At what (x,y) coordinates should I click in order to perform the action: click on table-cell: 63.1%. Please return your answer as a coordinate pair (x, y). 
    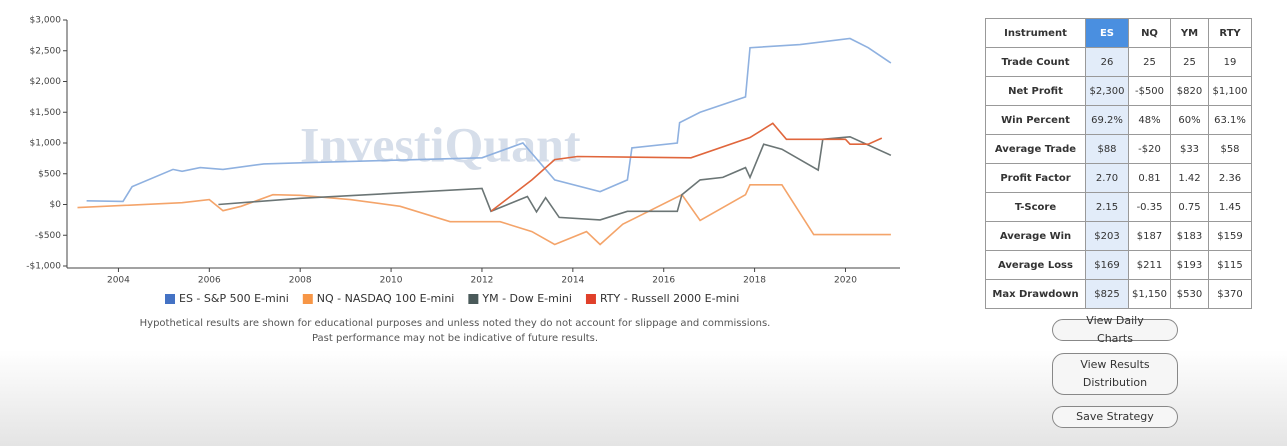
    Looking at the image, I should click on (1230, 120).